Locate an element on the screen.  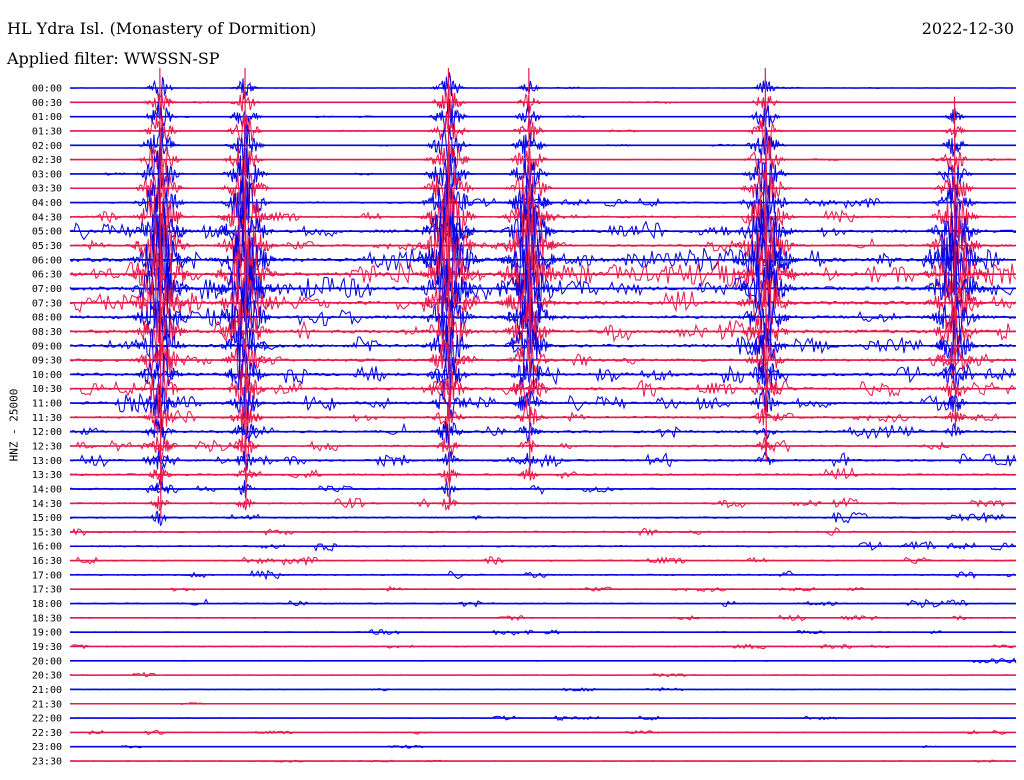
date-label: 2022-12-30 is located at coordinates (967, 28).